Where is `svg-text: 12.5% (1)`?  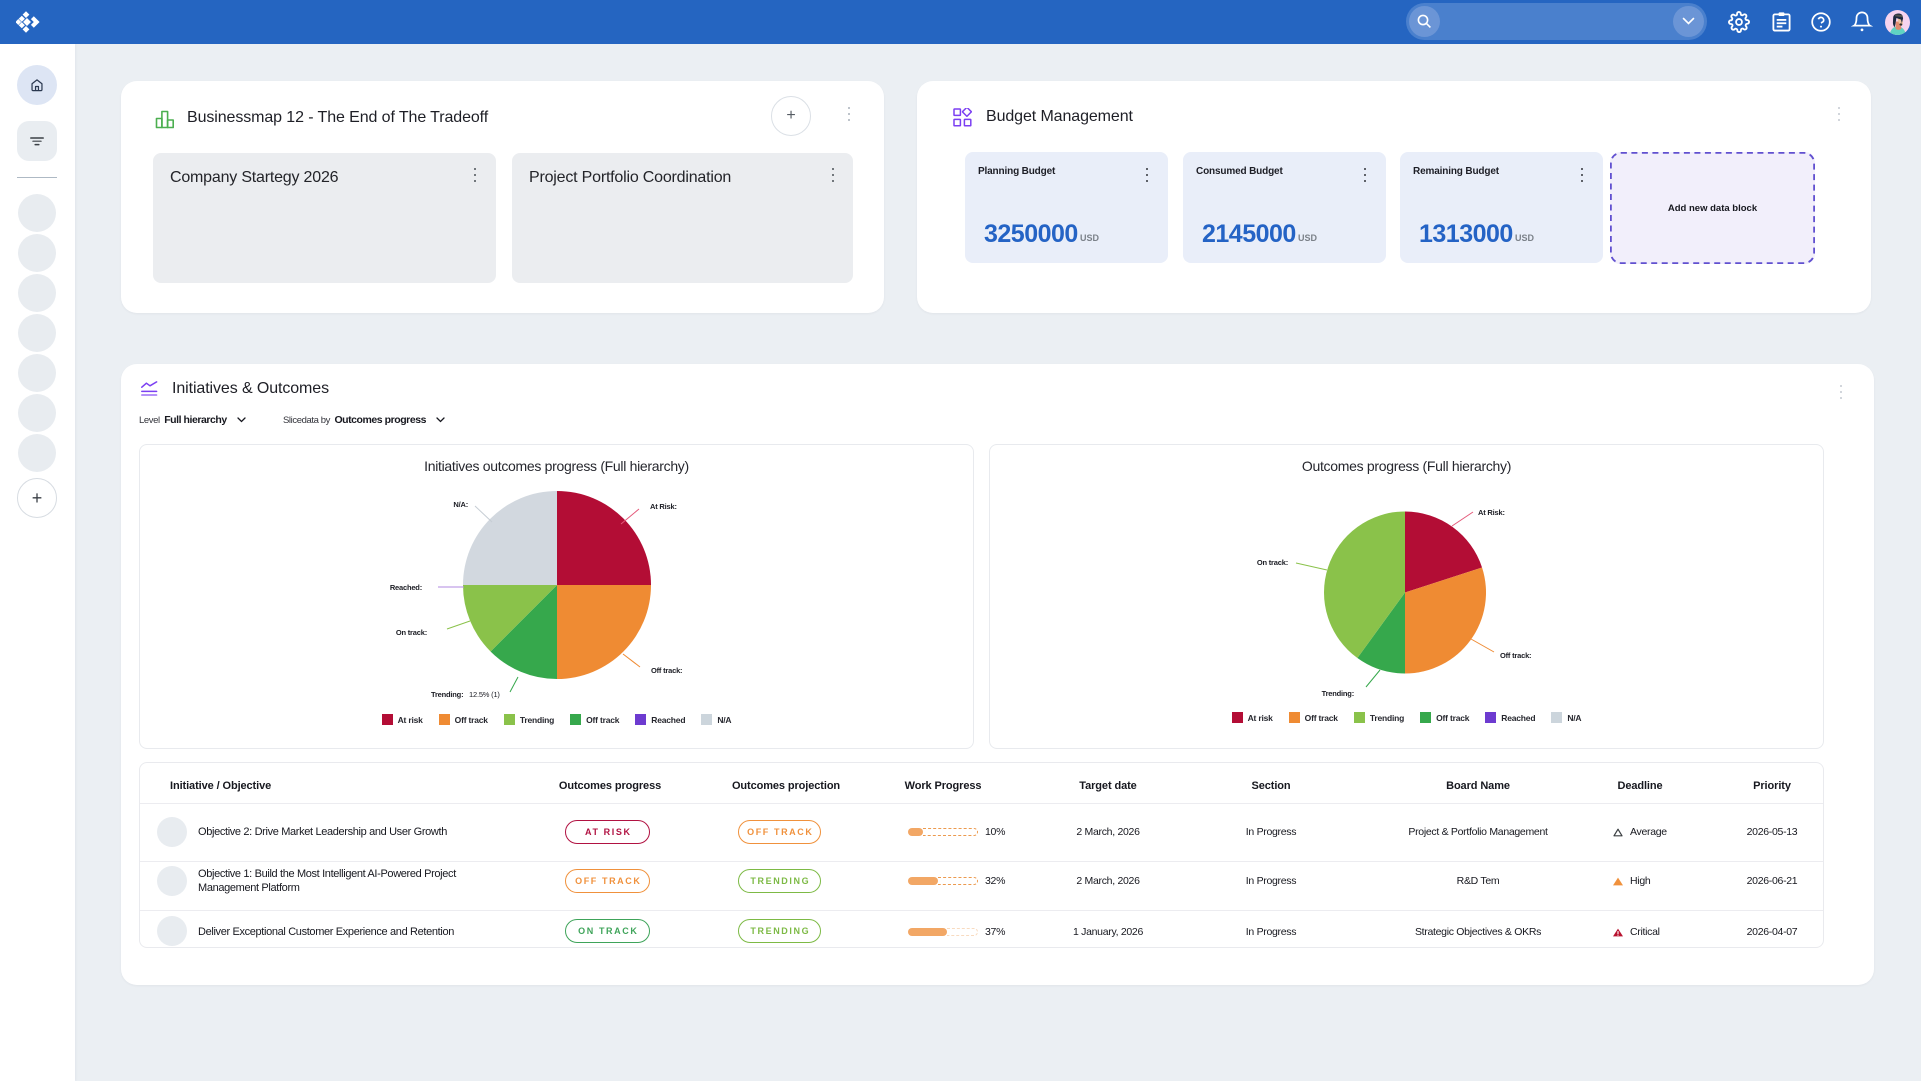
svg-text: 12.5% (1) is located at coordinates (484, 694).